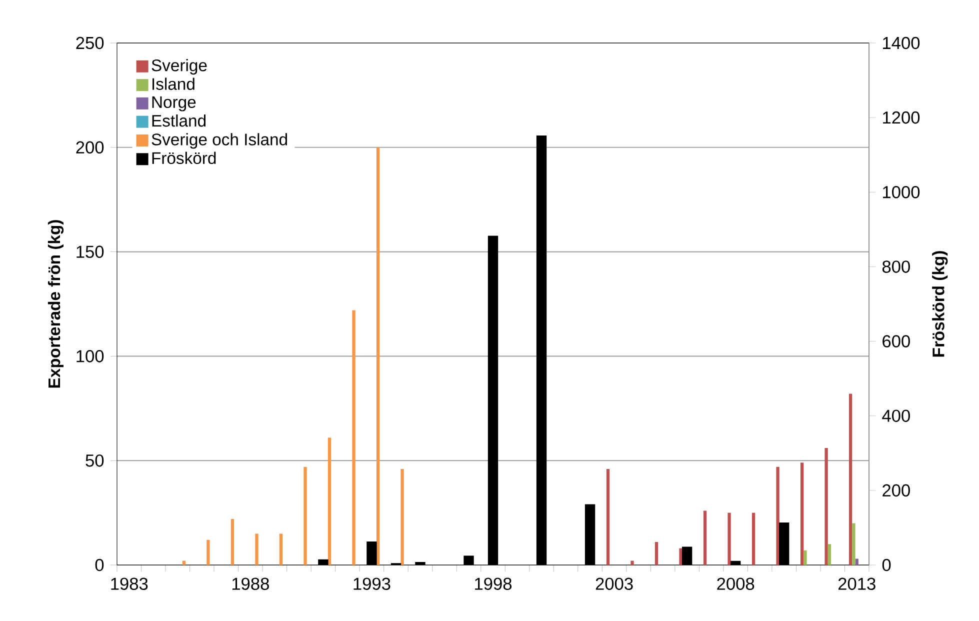  What do you see at coordinates (896, 266) in the screenshot?
I see `y2-tick-label: 800` at bounding box center [896, 266].